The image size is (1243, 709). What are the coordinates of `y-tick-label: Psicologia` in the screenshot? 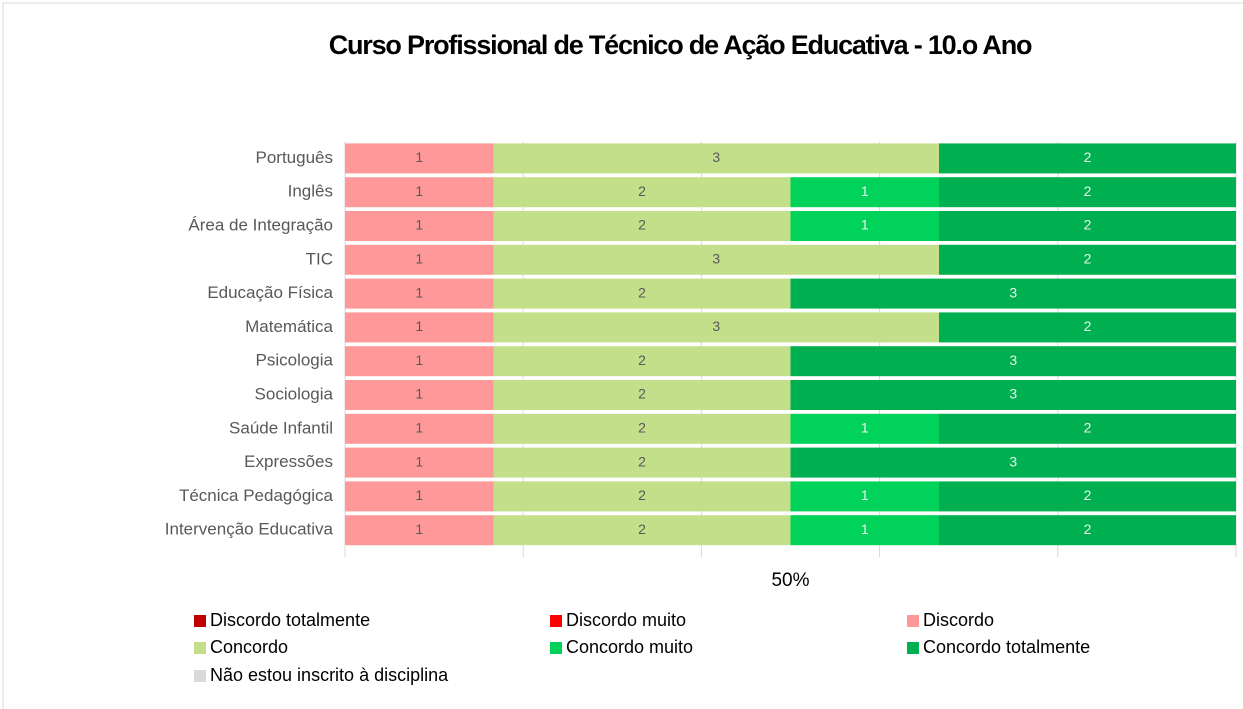 It's located at (295, 360).